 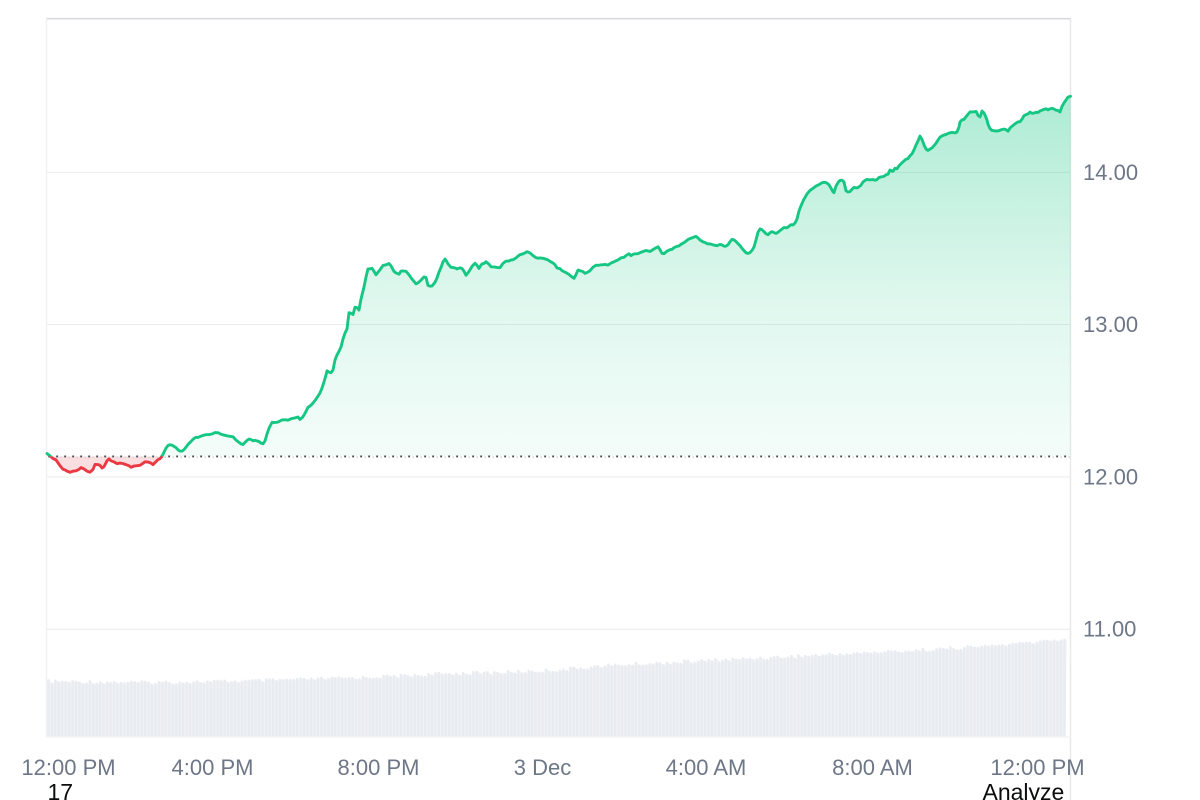 I want to click on svg-text: Analyze, so click(x=1024, y=789).